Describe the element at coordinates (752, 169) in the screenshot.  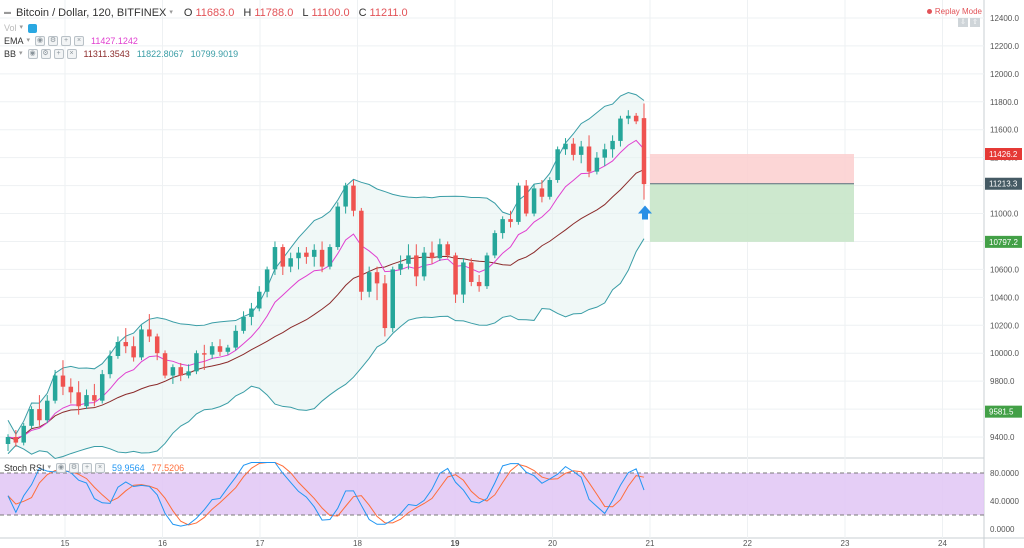
I see `stop-loss-zone` at that location.